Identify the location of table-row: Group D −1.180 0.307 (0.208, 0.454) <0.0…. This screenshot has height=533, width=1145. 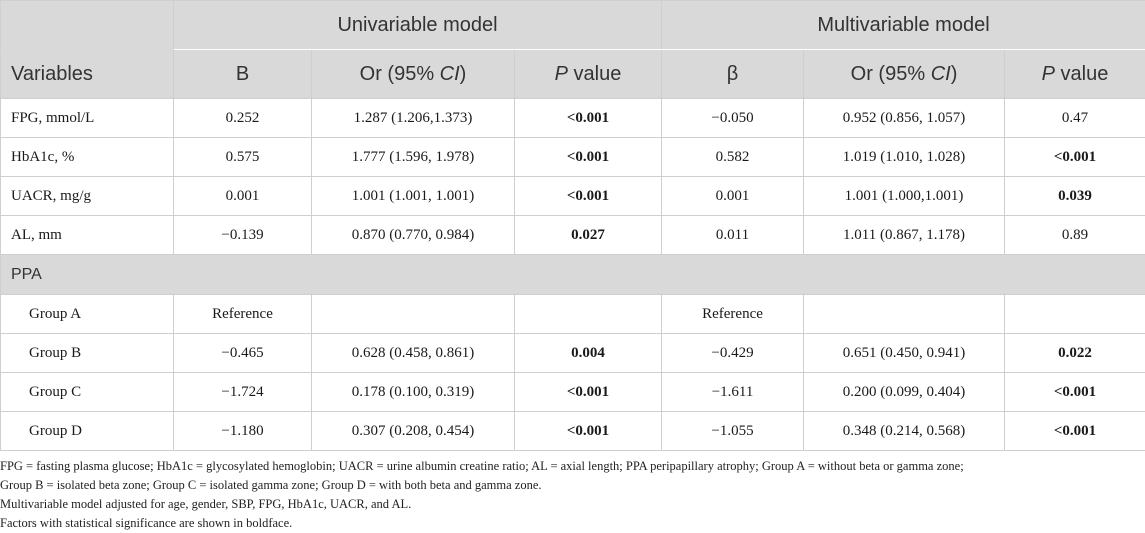
(573, 431).